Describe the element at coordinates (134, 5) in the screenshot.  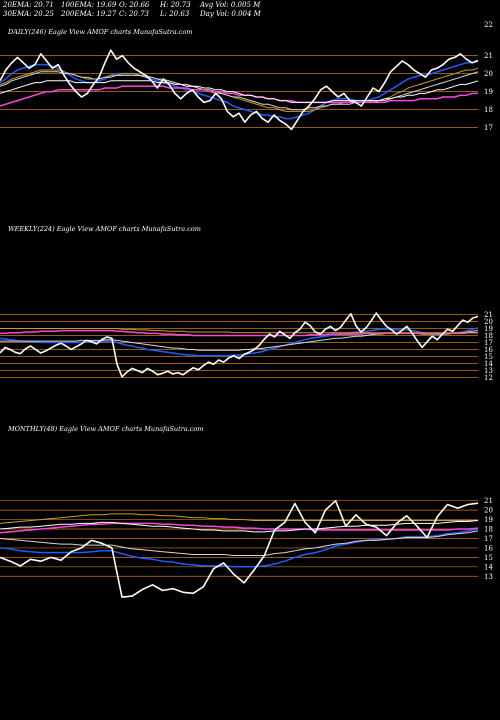
I see `stat-open: O: 20.66` at that location.